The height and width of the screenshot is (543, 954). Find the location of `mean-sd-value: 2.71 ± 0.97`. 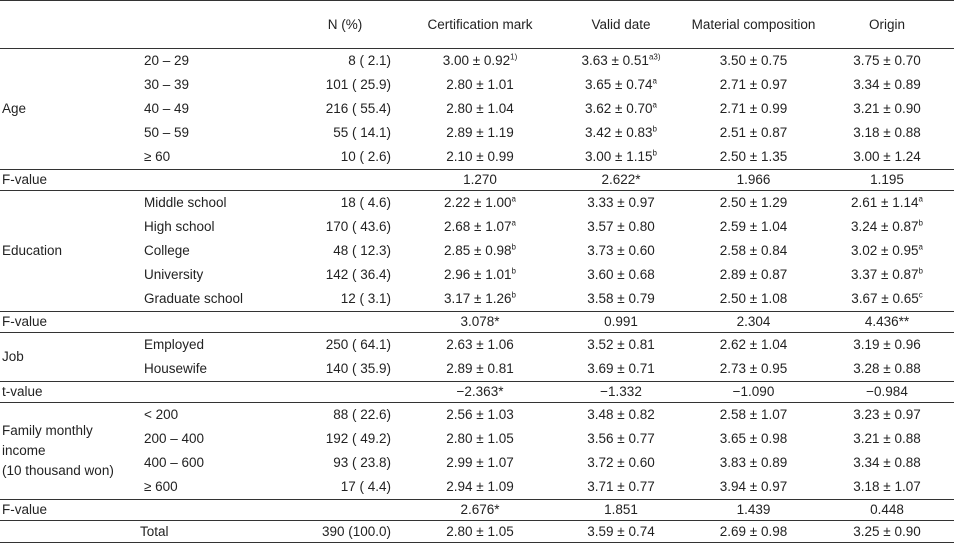

mean-sd-value: 2.71 ± 0.97 is located at coordinates (753, 84).